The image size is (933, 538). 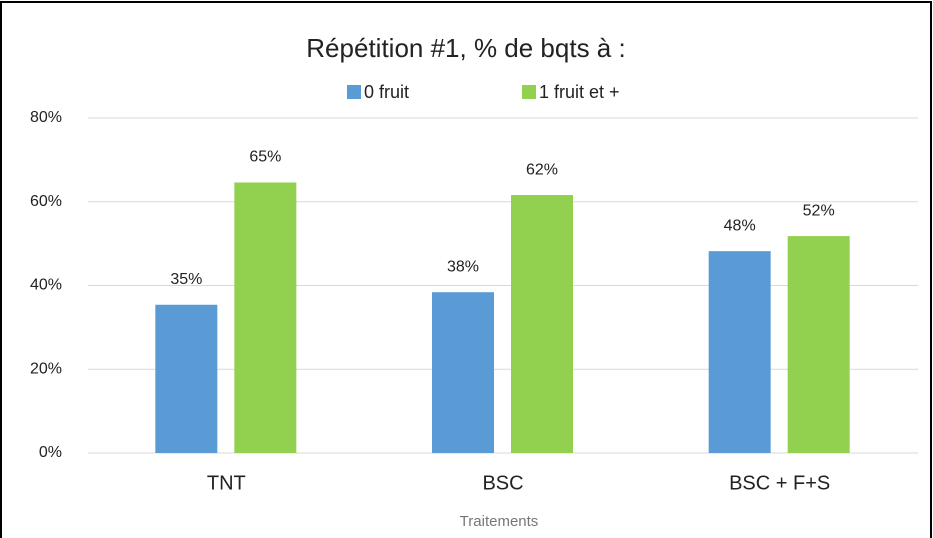 What do you see at coordinates (499, 521) in the screenshot?
I see `x-axis-title: Traitements` at bounding box center [499, 521].